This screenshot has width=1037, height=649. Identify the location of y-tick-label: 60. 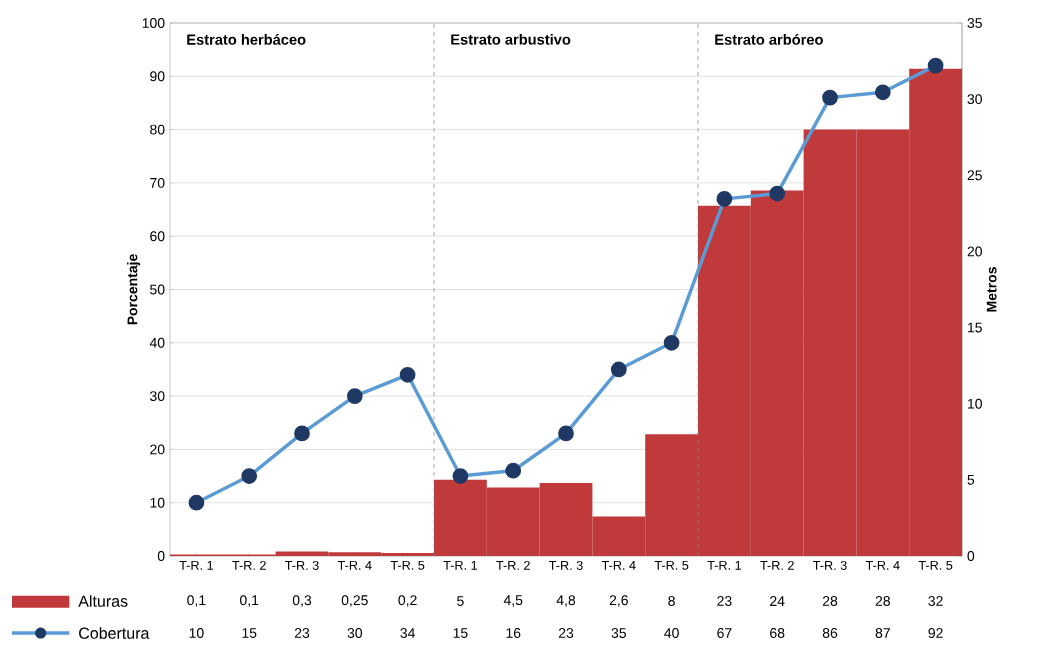
(157, 236).